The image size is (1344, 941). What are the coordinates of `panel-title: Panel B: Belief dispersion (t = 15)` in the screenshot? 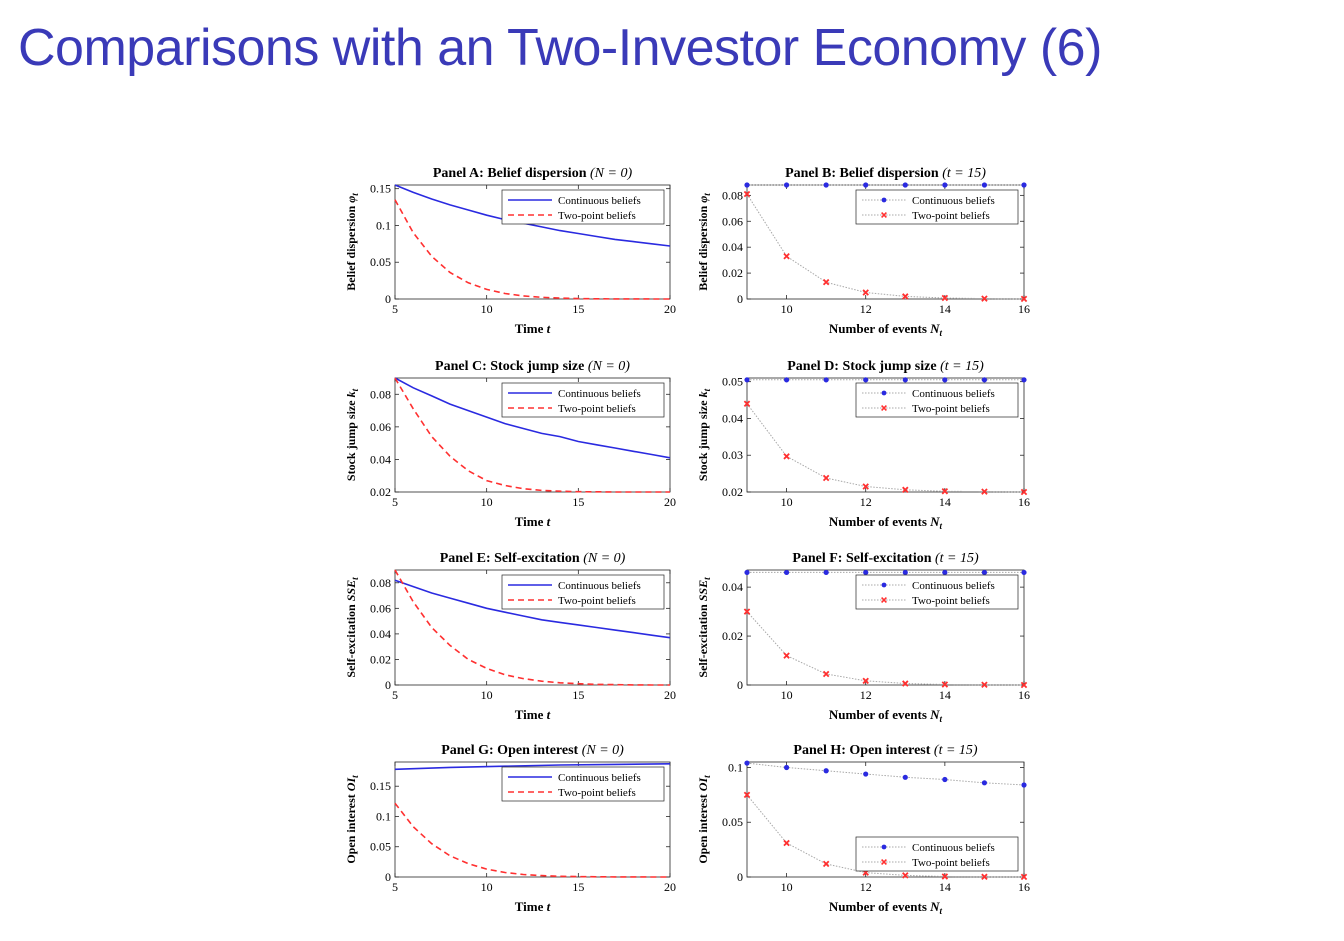 It's located at (885, 173).